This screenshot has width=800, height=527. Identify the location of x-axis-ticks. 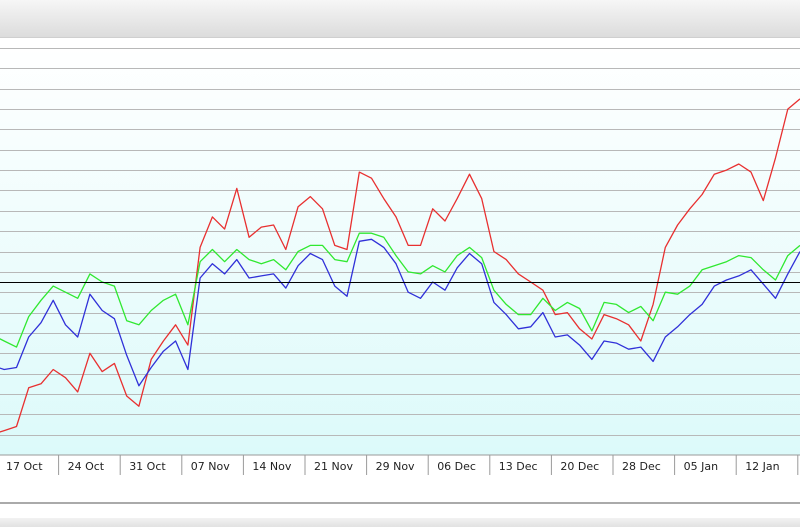
(428, 465).